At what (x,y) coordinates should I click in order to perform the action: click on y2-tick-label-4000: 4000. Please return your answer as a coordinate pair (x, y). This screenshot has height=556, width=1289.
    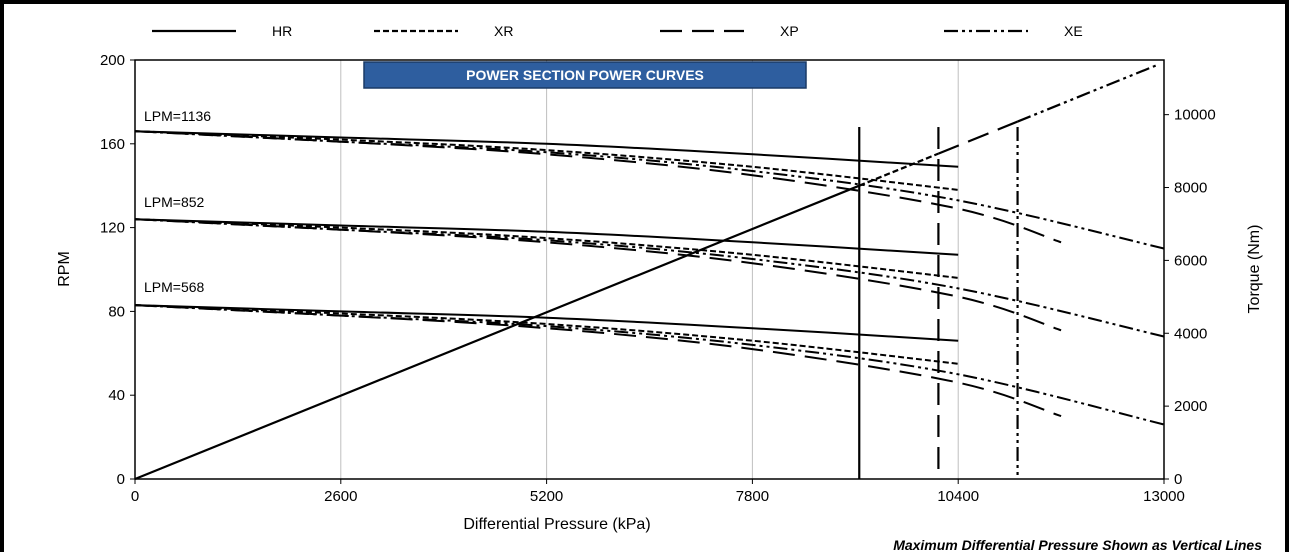
    Looking at the image, I should click on (1190, 333).